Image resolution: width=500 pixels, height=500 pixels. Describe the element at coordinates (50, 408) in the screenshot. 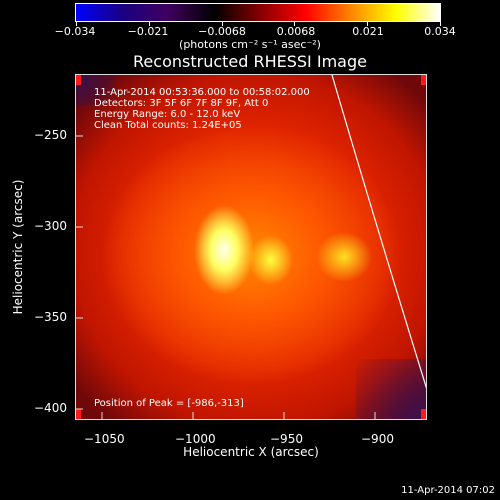

I see `y-tick-label: −400` at that location.